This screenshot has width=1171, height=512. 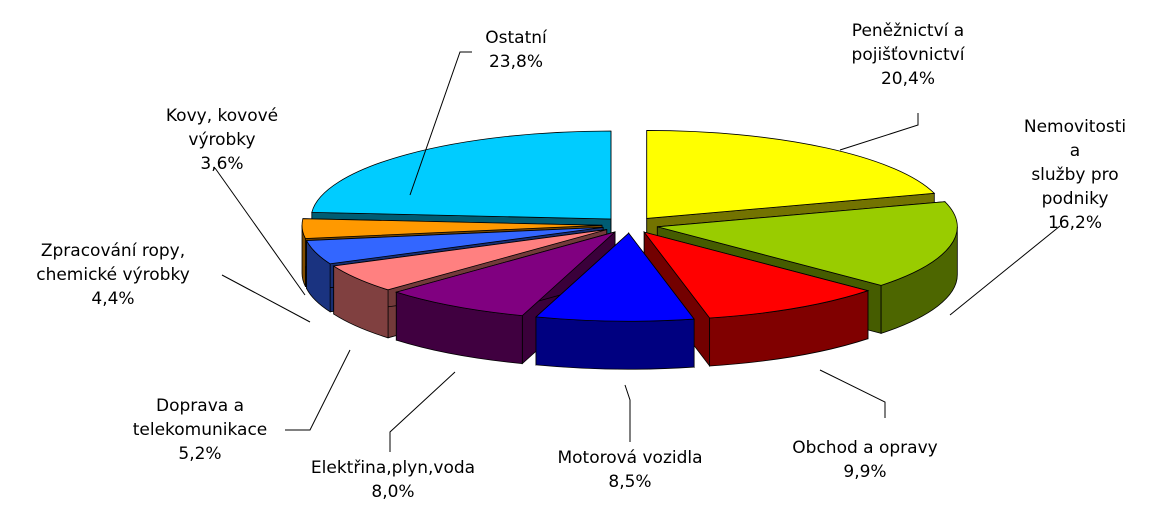 I want to click on data-label: Kovy, kovové výrobky 3,6%, so click(x=222, y=140).